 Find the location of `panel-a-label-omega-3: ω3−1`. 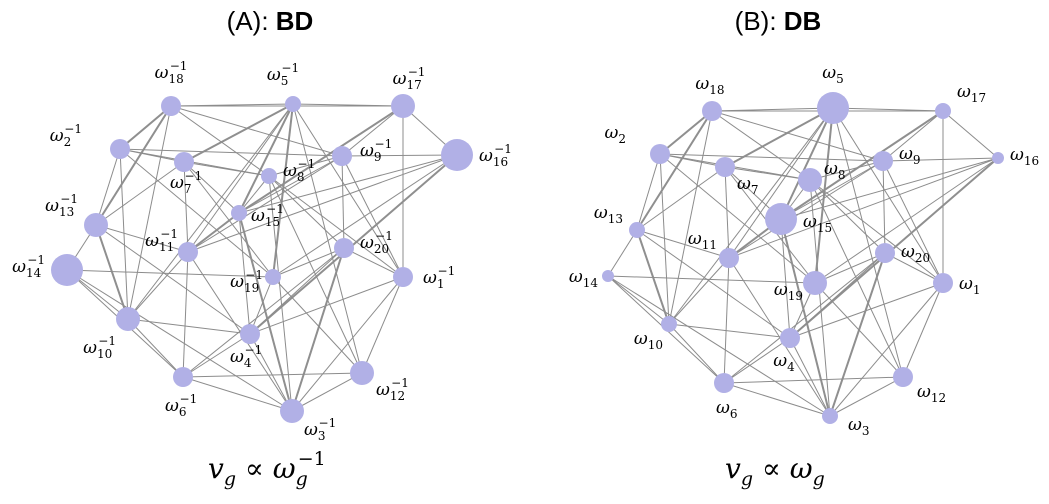

panel-a-label-omega-3: ω3−1 is located at coordinates (320, 429).